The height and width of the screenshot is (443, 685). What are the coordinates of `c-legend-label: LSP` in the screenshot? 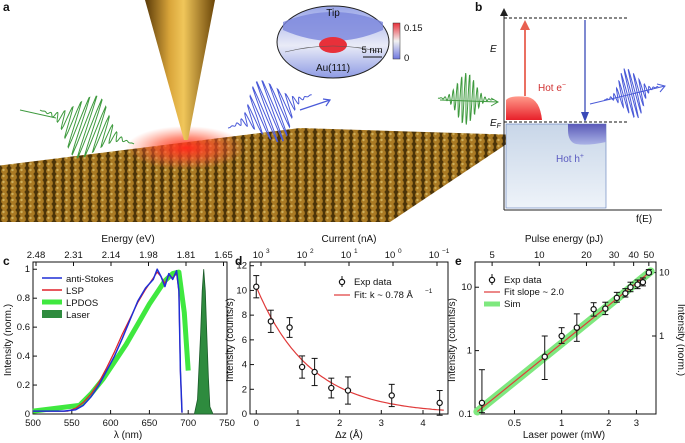 It's located at (75, 291).